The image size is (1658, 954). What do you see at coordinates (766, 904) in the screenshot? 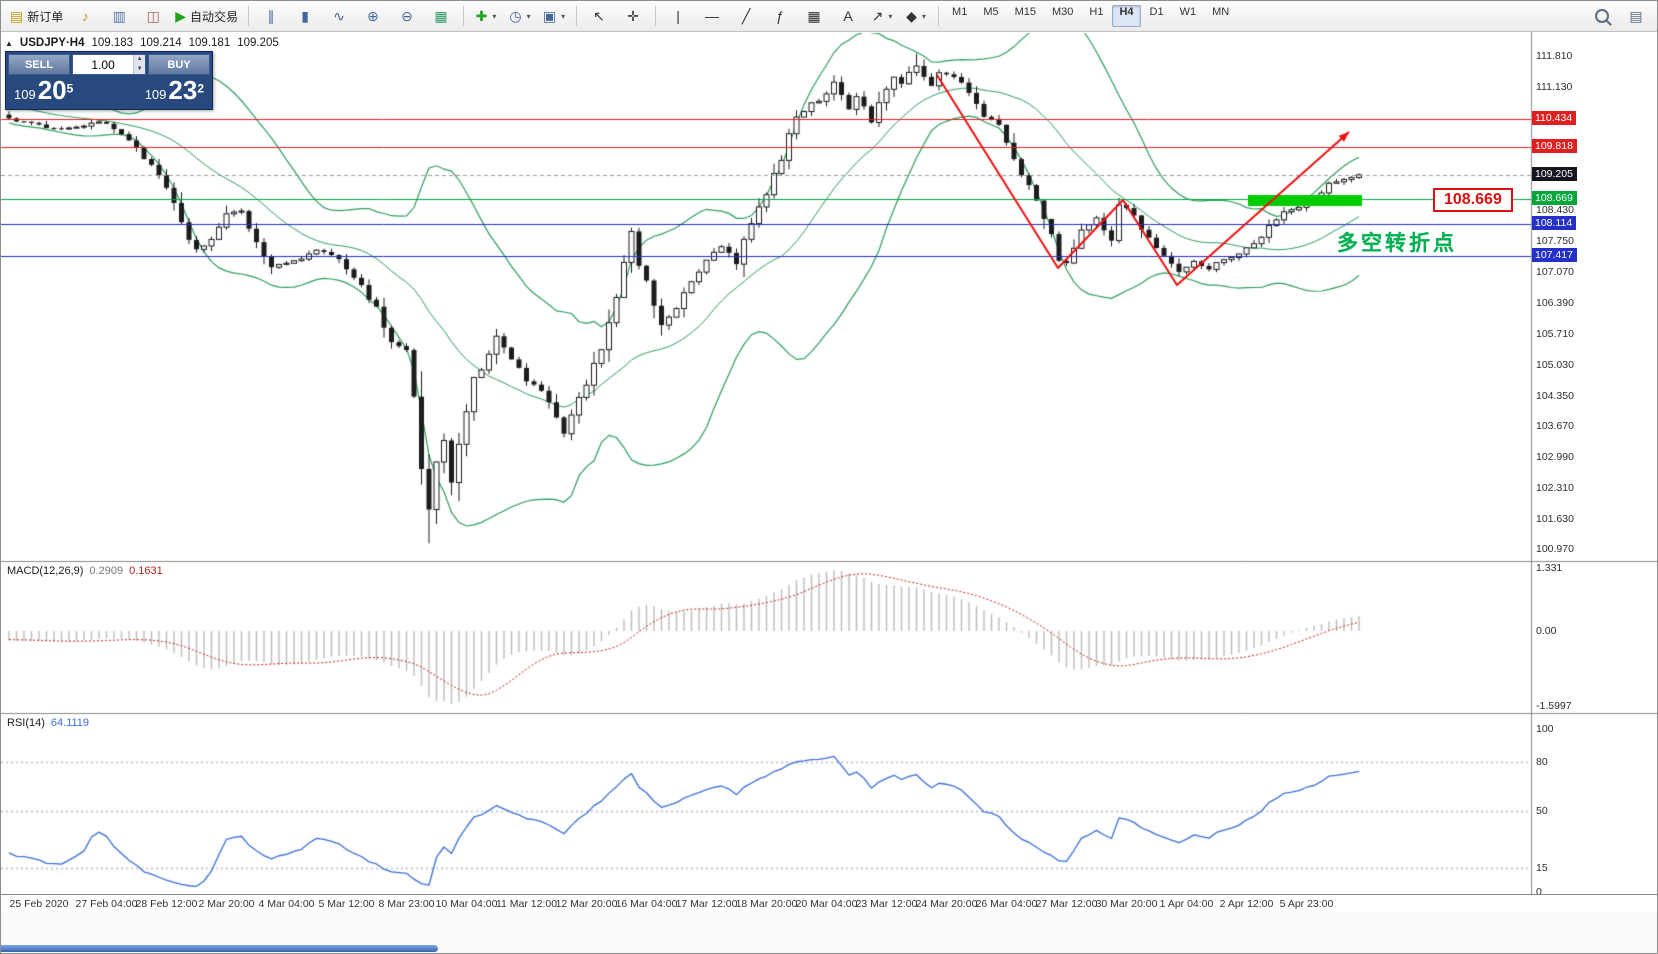
I see `time-axis-label: 18 Mar 20:00` at bounding box center [766, 904].